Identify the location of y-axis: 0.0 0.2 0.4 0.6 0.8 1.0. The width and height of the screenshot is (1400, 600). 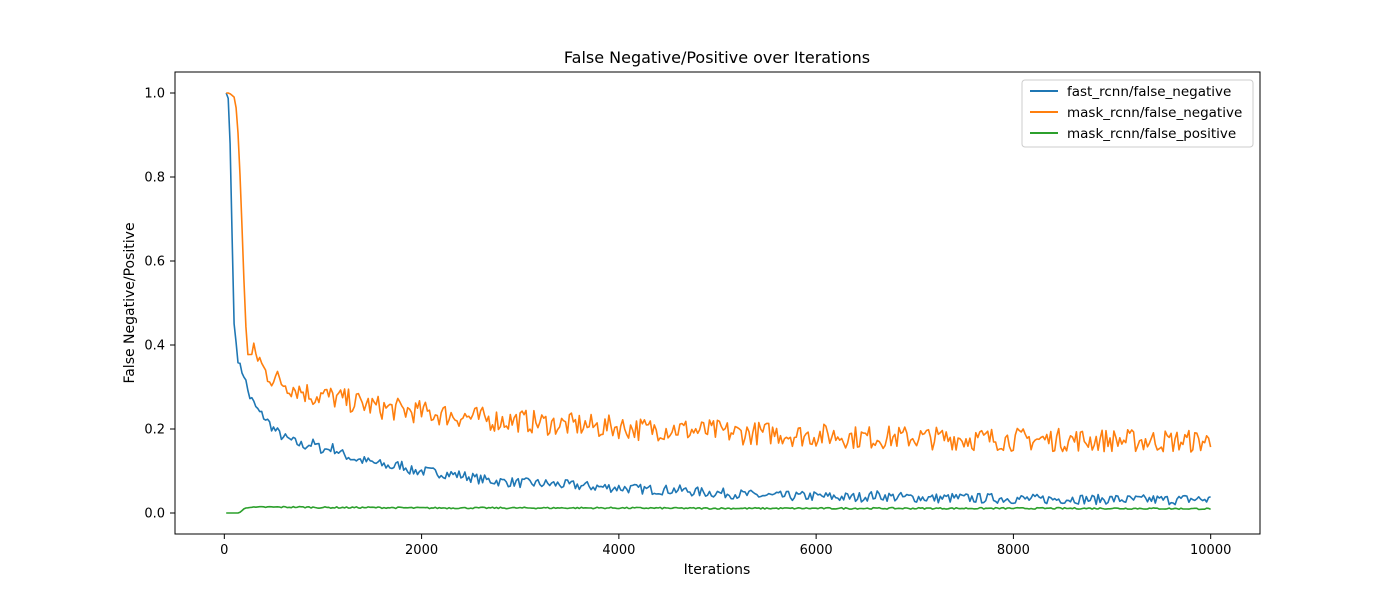
(159, 304).